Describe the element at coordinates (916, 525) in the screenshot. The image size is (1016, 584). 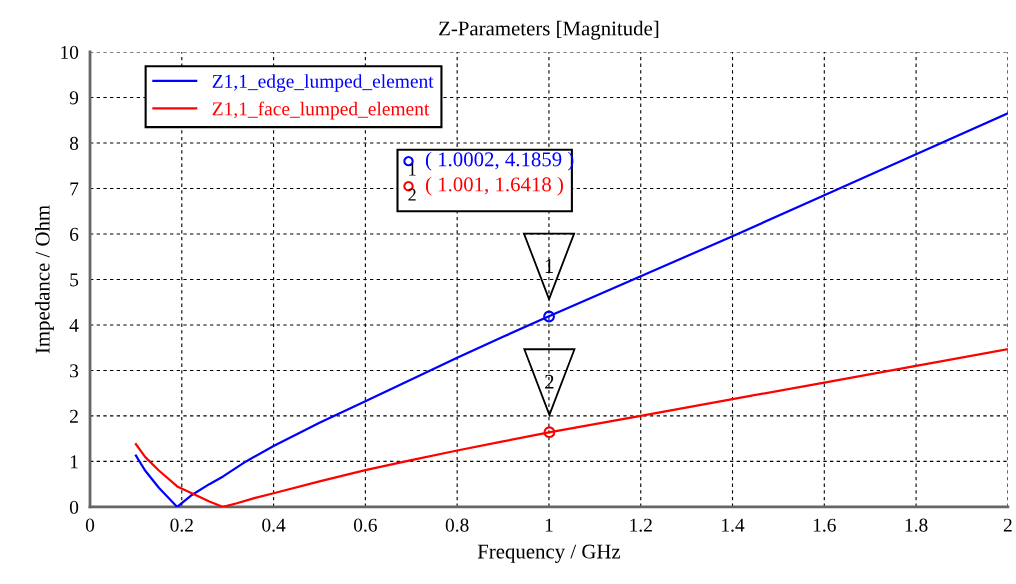
I see `x-tick-label: 1.8` at that location.